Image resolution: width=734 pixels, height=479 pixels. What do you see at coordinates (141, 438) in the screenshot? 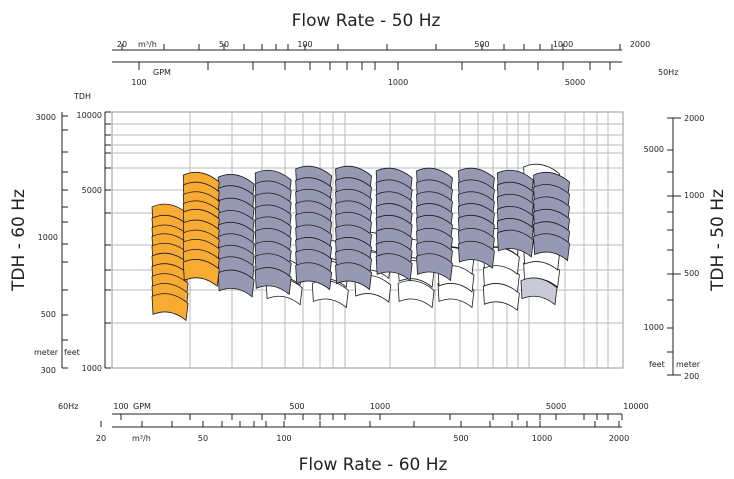
I see `unit-m3h-bottom: m³/h` at bounding box center [141, 438].